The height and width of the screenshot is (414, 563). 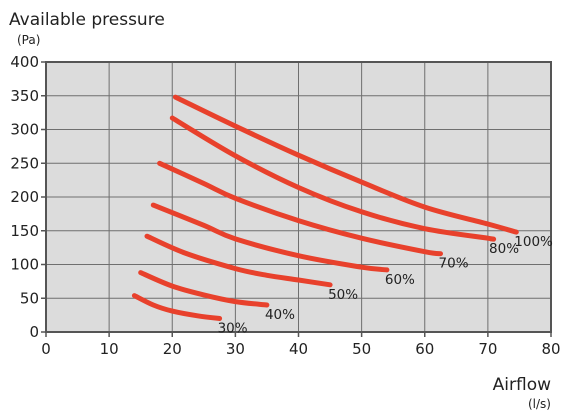 I want to click on x-tick-label: 0, so click(x=46, y=349).